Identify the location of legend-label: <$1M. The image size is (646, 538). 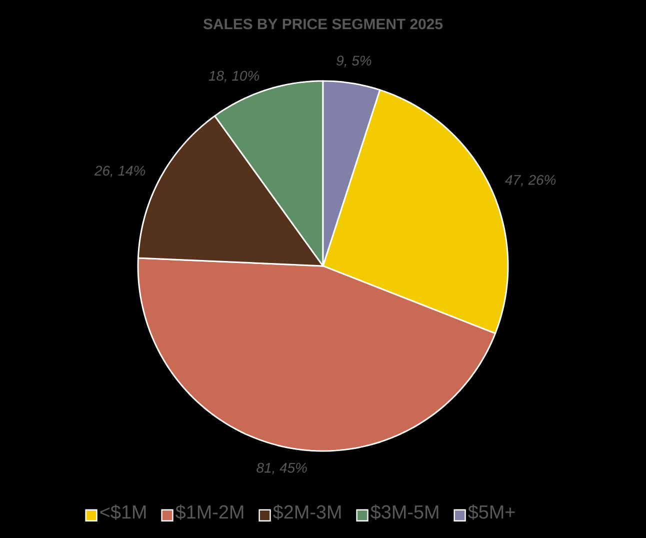
(123, 512).